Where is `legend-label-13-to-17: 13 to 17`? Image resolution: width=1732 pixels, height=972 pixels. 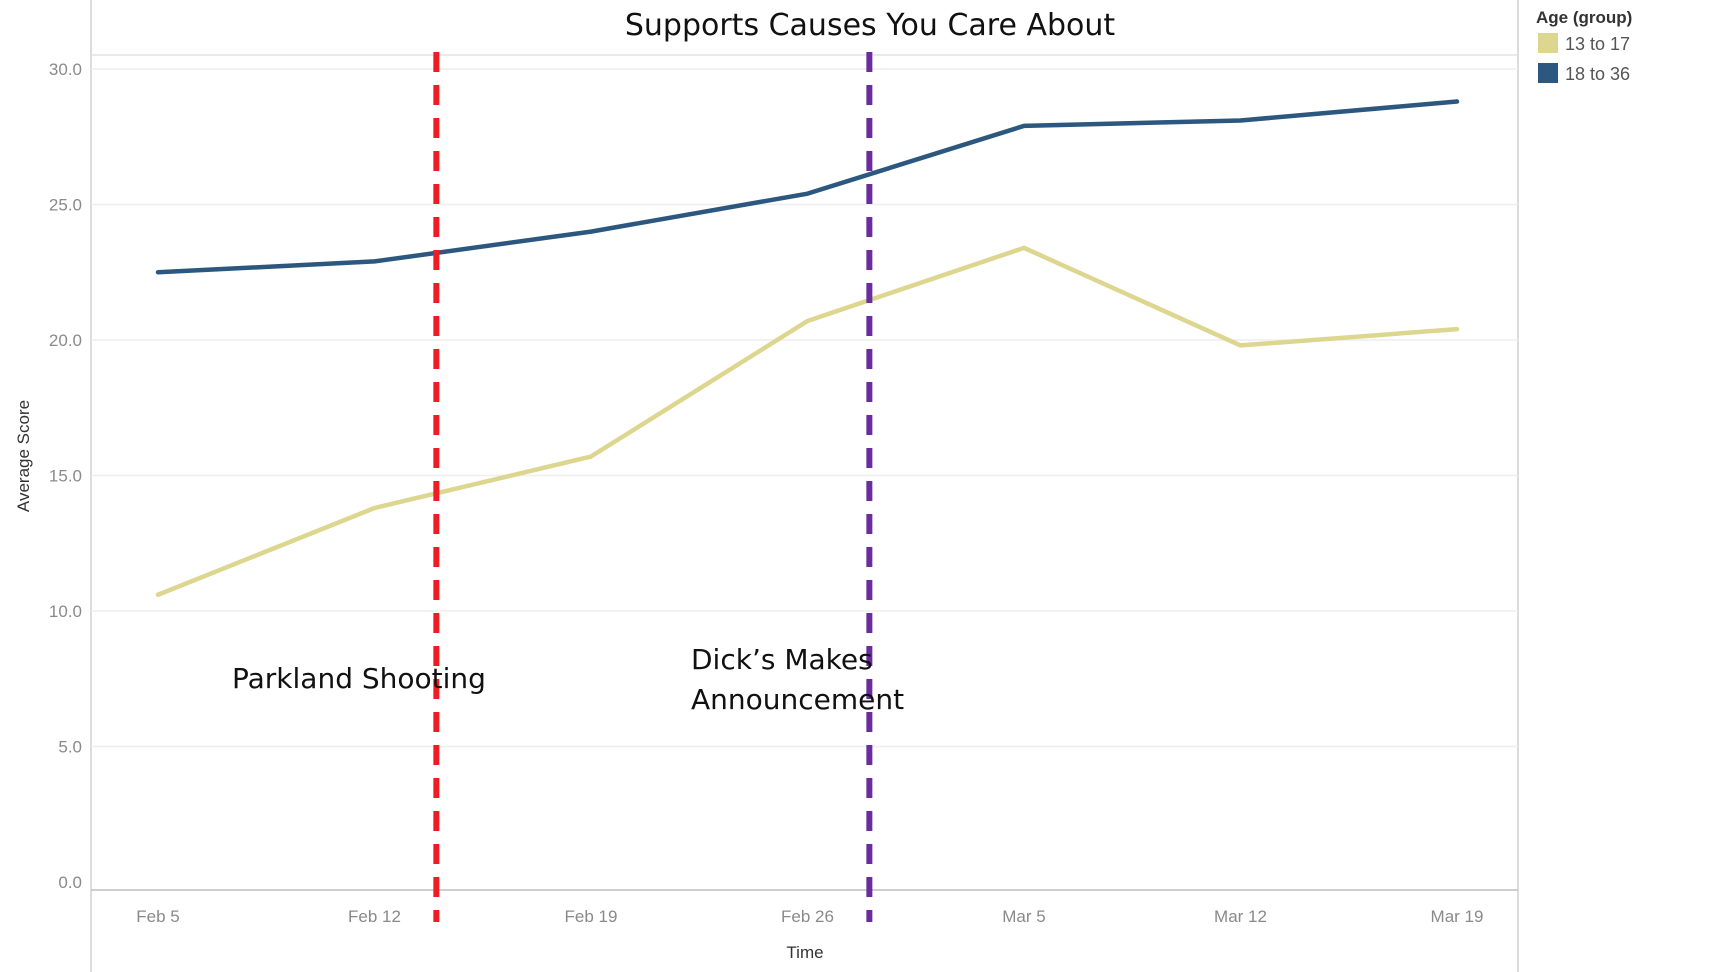
legend-label-13-to-17: 13 to 17 is located at coordinates (1597, 44).